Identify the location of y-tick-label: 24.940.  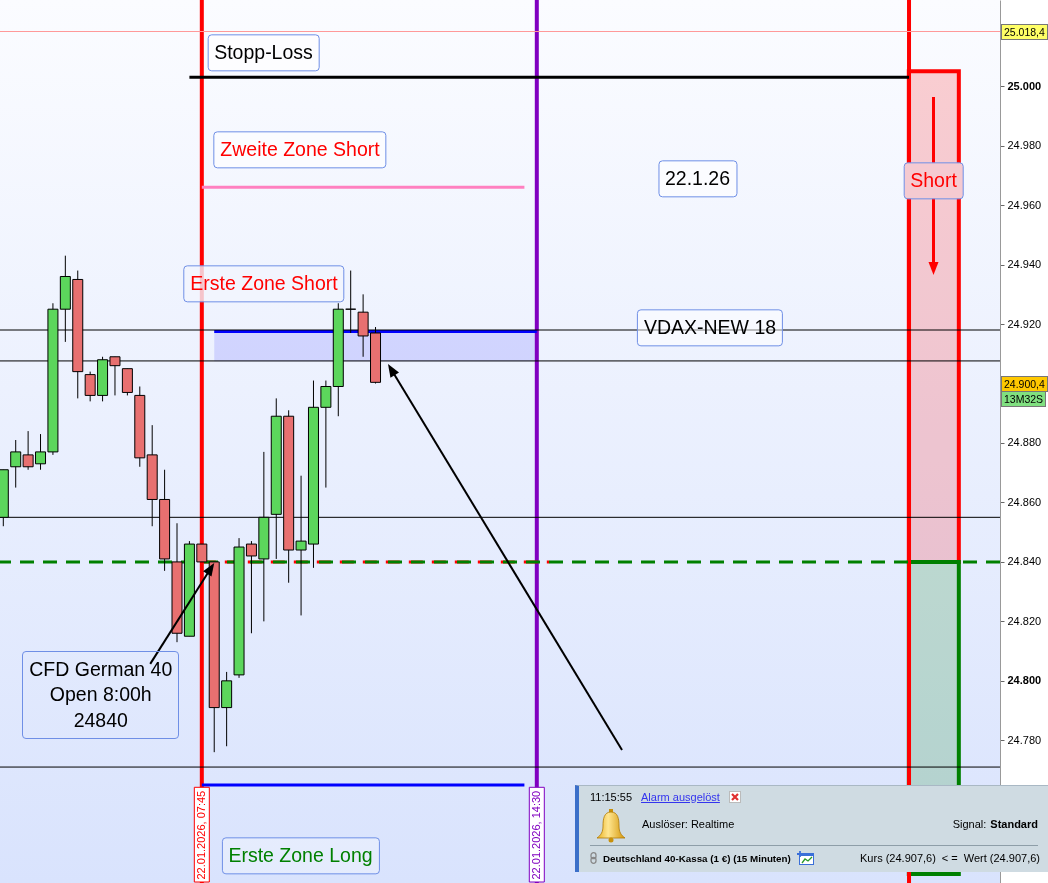
(1024, 264).